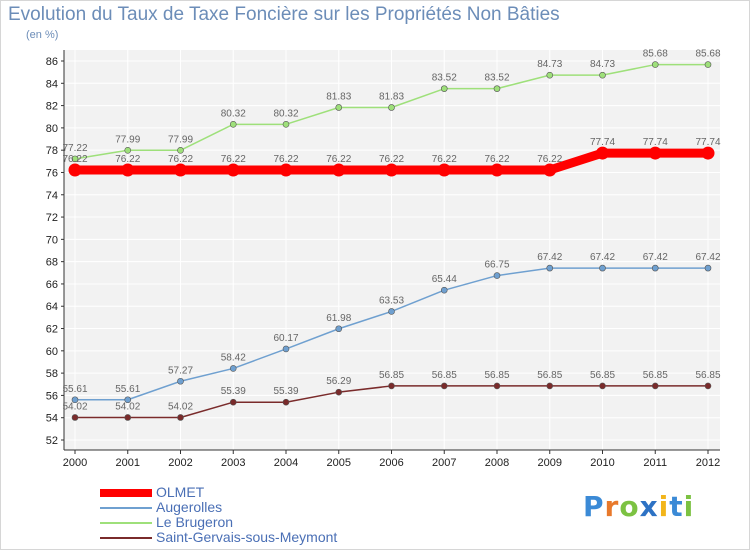 Image resolution: width=750 pixels, height=550 pixels. What do you see at coordinates (52, 218) in the screenshot?
I see `y-tick-label: 72` at bounding box center [52, 218].